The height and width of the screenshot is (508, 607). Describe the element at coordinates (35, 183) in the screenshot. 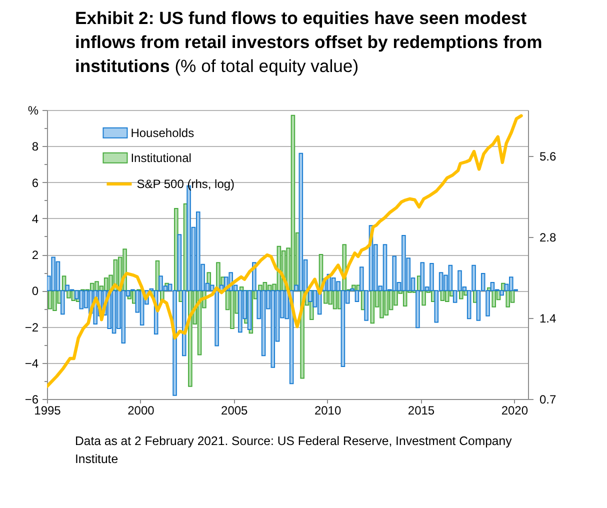

I see `y-tick-label: 6` at that location.